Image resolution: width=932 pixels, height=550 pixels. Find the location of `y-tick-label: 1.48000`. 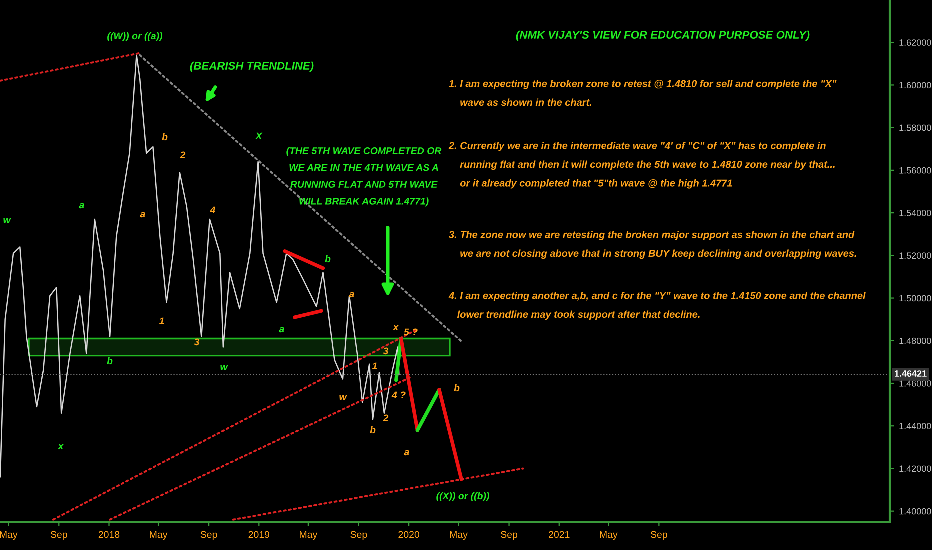

y-tick-label: 1.48000 is located at coordinates (916, 341).